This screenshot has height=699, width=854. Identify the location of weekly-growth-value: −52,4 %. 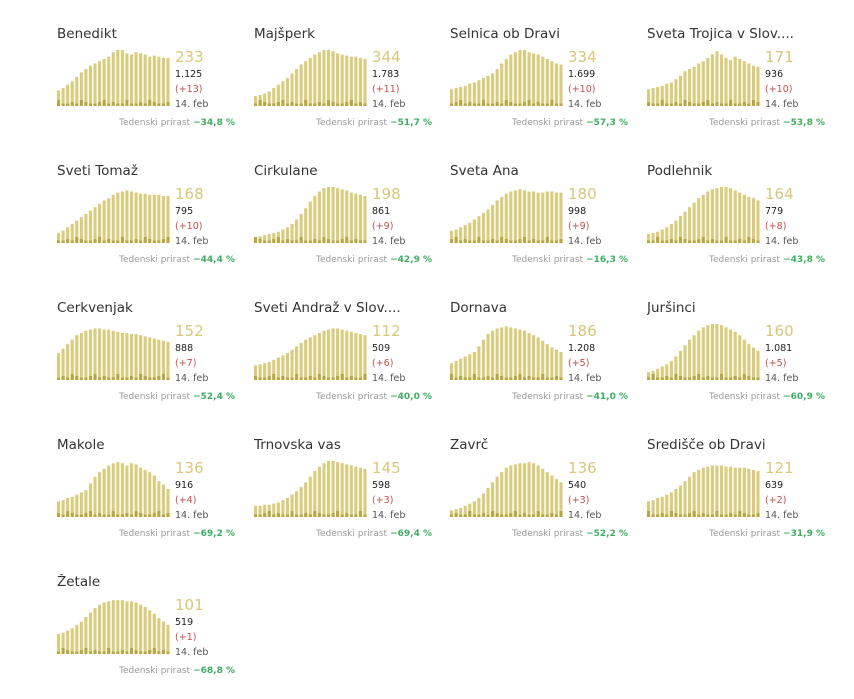
(214, 397).